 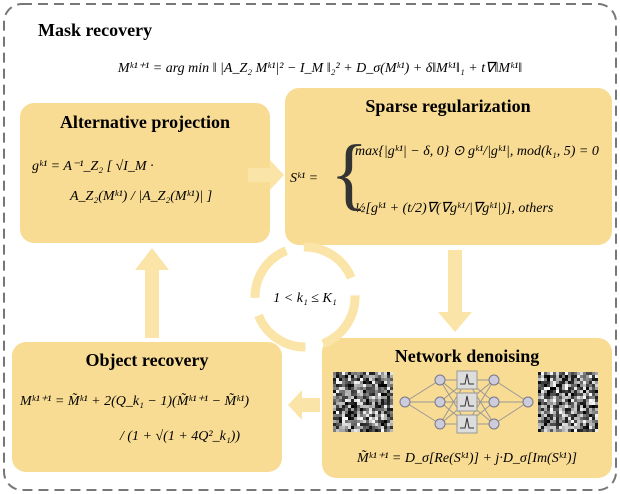 What do you see at coordinates (145, 173) in the screenshot?
I see `box` at bounding box center [145, 173].